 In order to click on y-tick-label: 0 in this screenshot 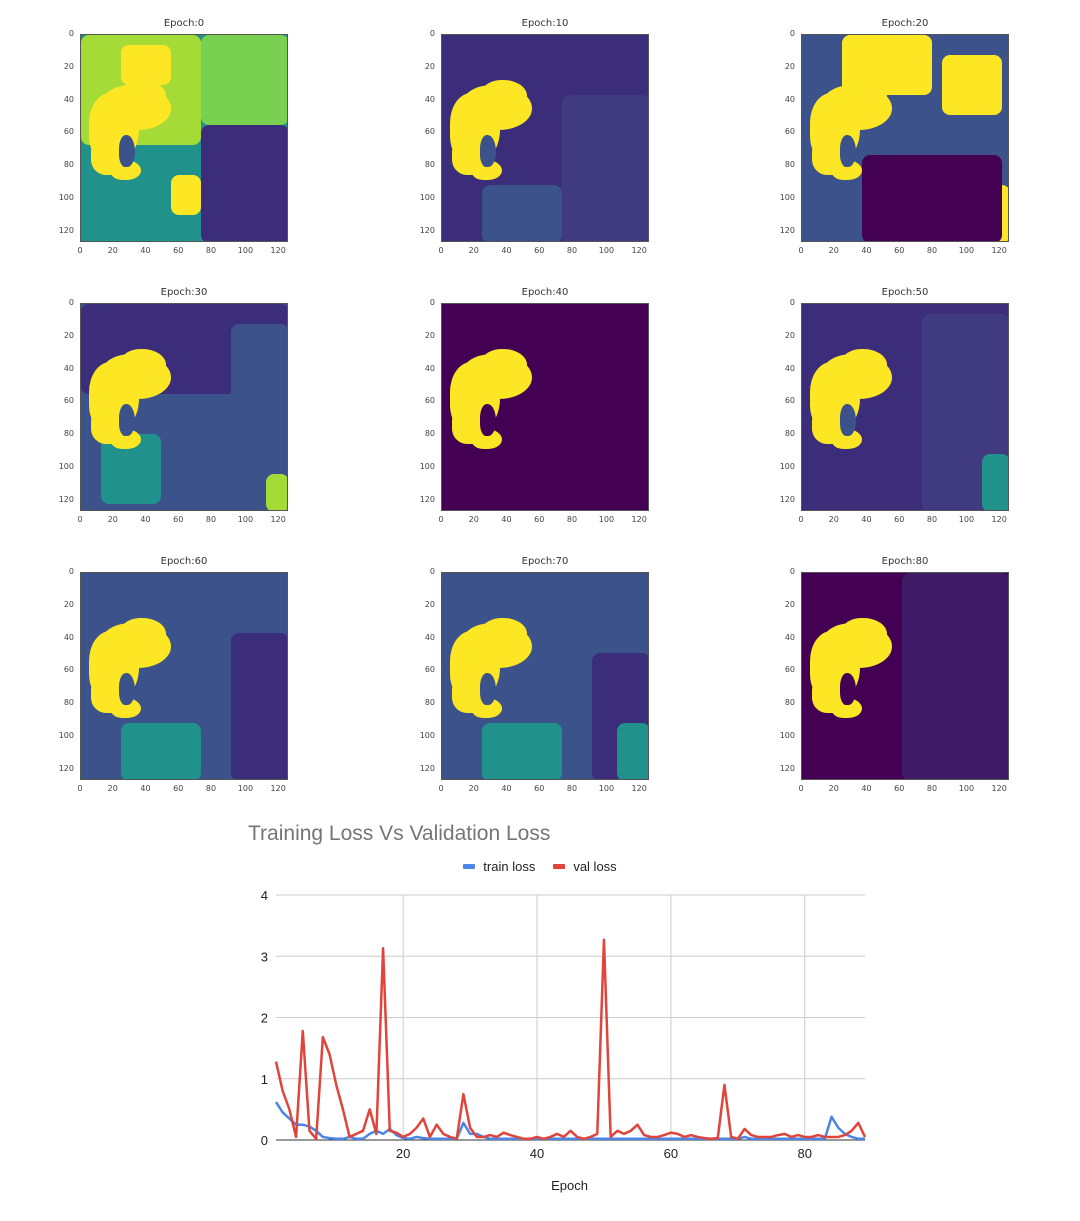, I will do `click(264, 1140)`.